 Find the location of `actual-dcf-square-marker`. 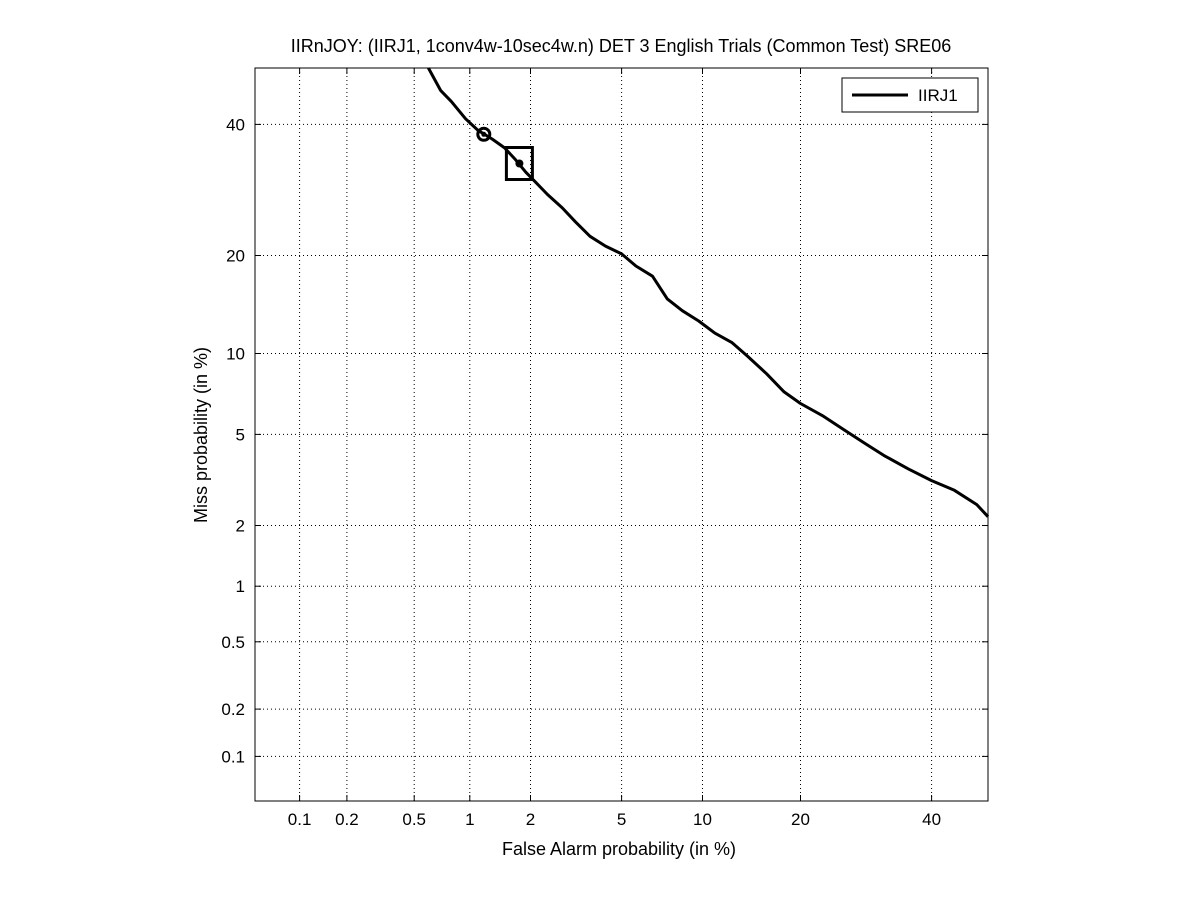

actual-dcf-square-marker is located at coordinates (519, 163).